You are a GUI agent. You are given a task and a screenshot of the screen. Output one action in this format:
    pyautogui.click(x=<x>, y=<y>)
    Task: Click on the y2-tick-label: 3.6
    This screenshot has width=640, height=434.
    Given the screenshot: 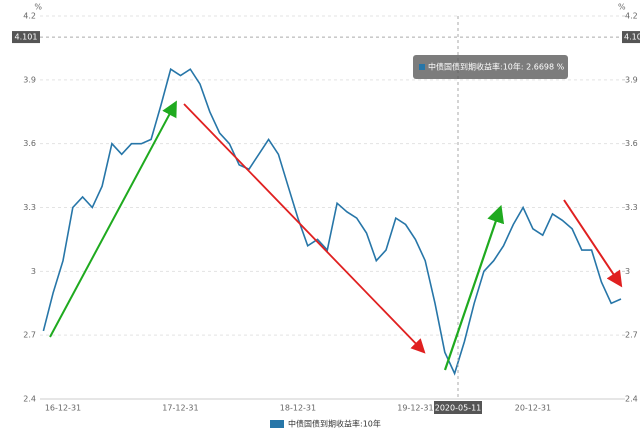 What is the action you would take?
    pyautogui.click(x=631, y=143)
    